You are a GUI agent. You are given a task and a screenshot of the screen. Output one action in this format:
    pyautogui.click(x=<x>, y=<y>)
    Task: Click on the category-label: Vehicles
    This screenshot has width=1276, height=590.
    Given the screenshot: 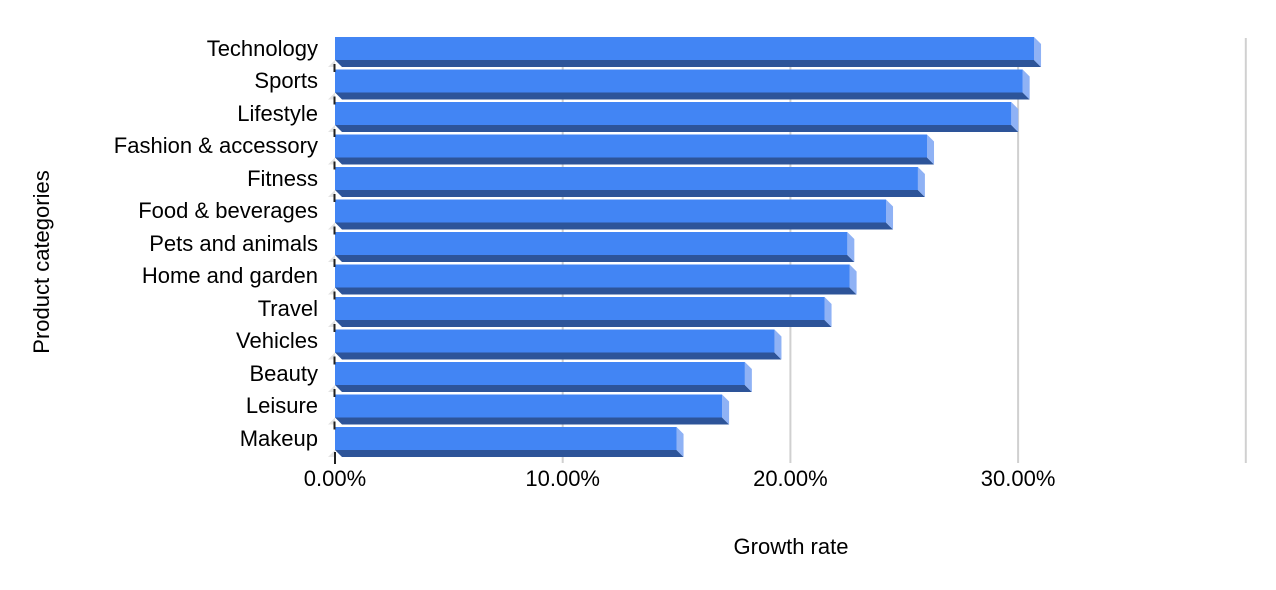 What is the action you would take?
    pyautogui.click(x=277, y=340)
    